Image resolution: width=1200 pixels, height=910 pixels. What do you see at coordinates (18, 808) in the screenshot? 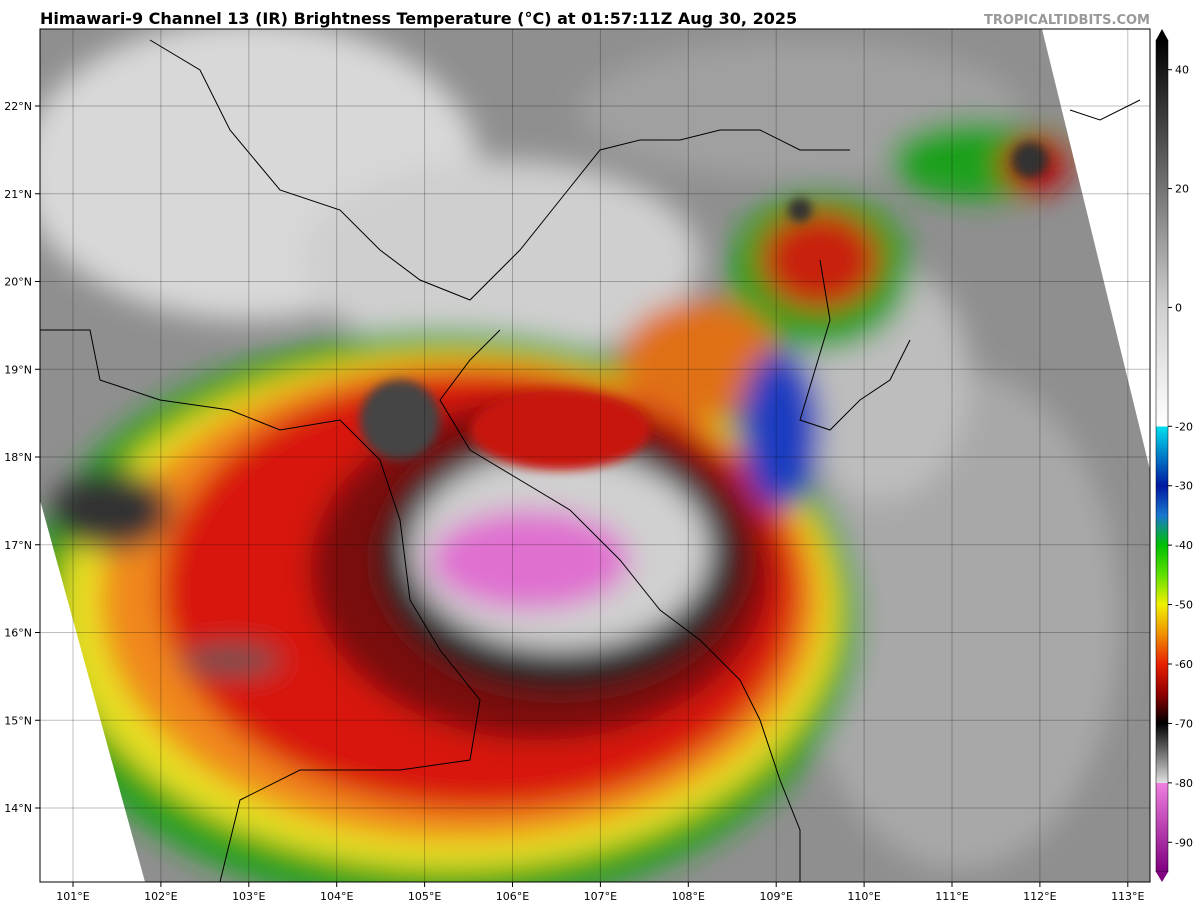
I see `lat-label: 14°N` at bounding box center [18, 808].